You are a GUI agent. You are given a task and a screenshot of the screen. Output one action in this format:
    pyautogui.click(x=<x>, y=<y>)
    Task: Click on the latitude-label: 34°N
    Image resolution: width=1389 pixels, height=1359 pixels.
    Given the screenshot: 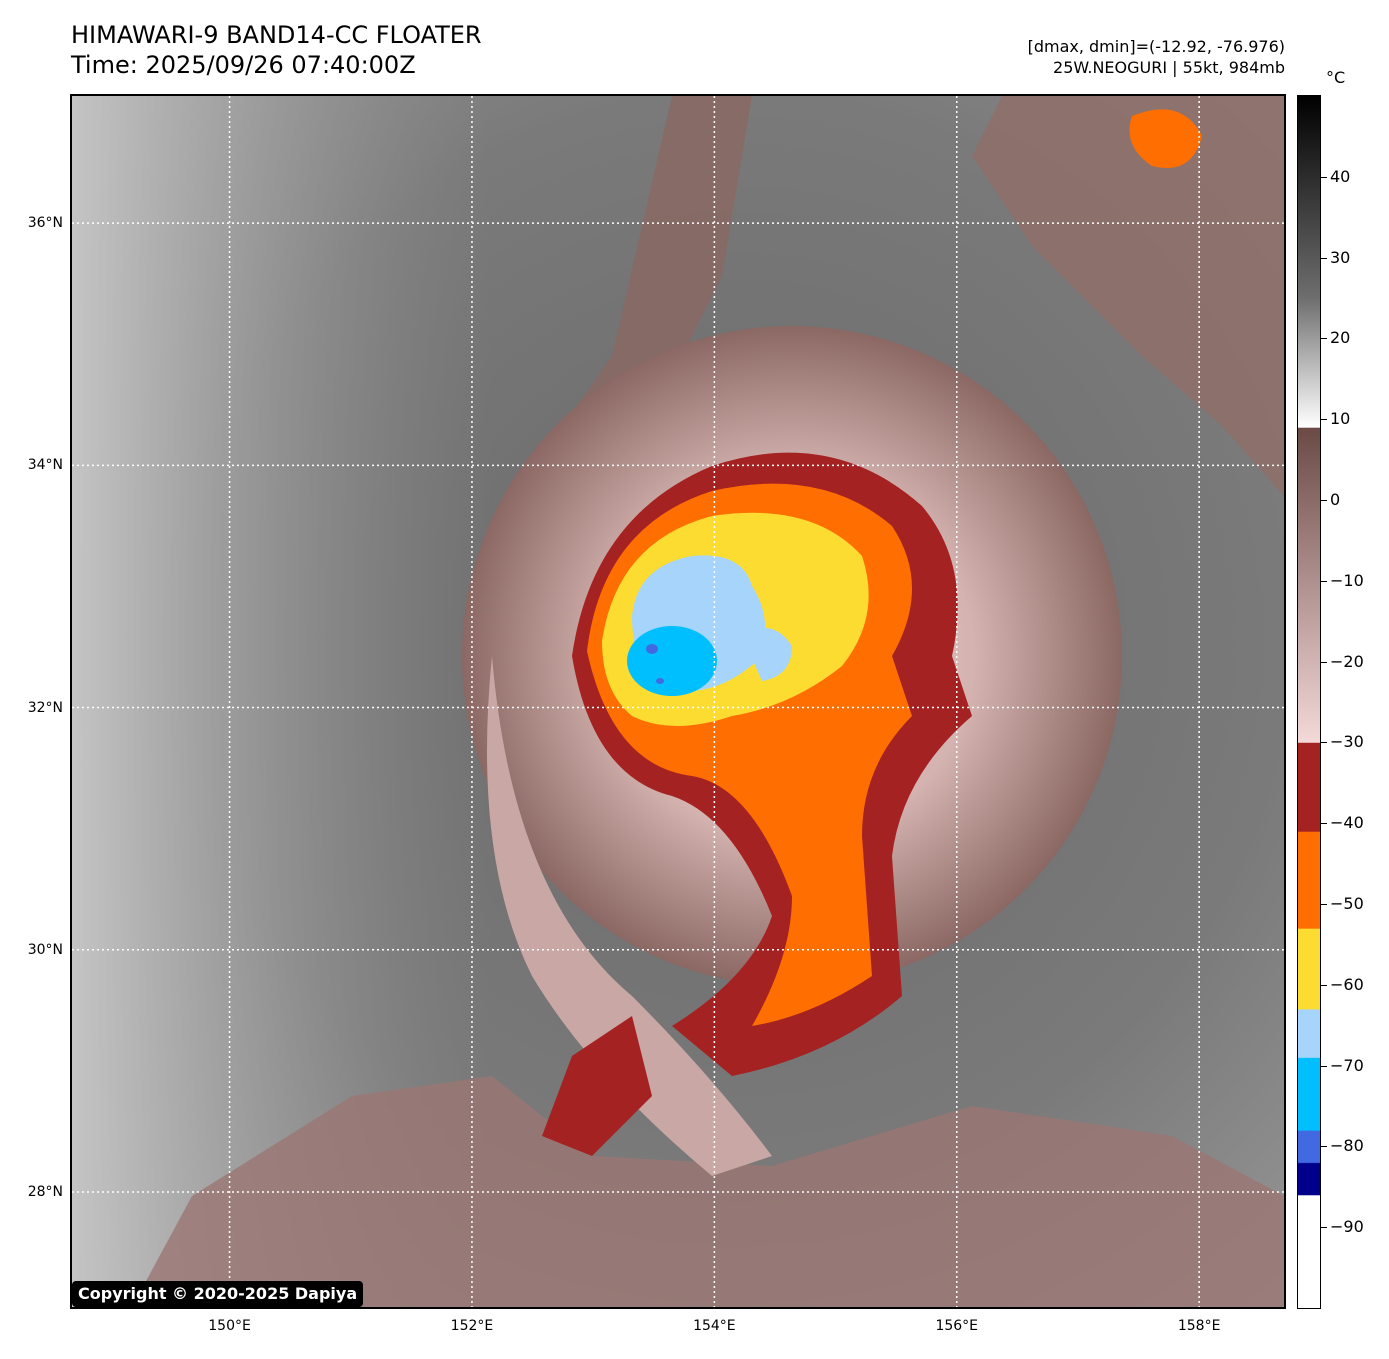 What is the action you would take?
    pyautogui.click(x=45, y=465)
    